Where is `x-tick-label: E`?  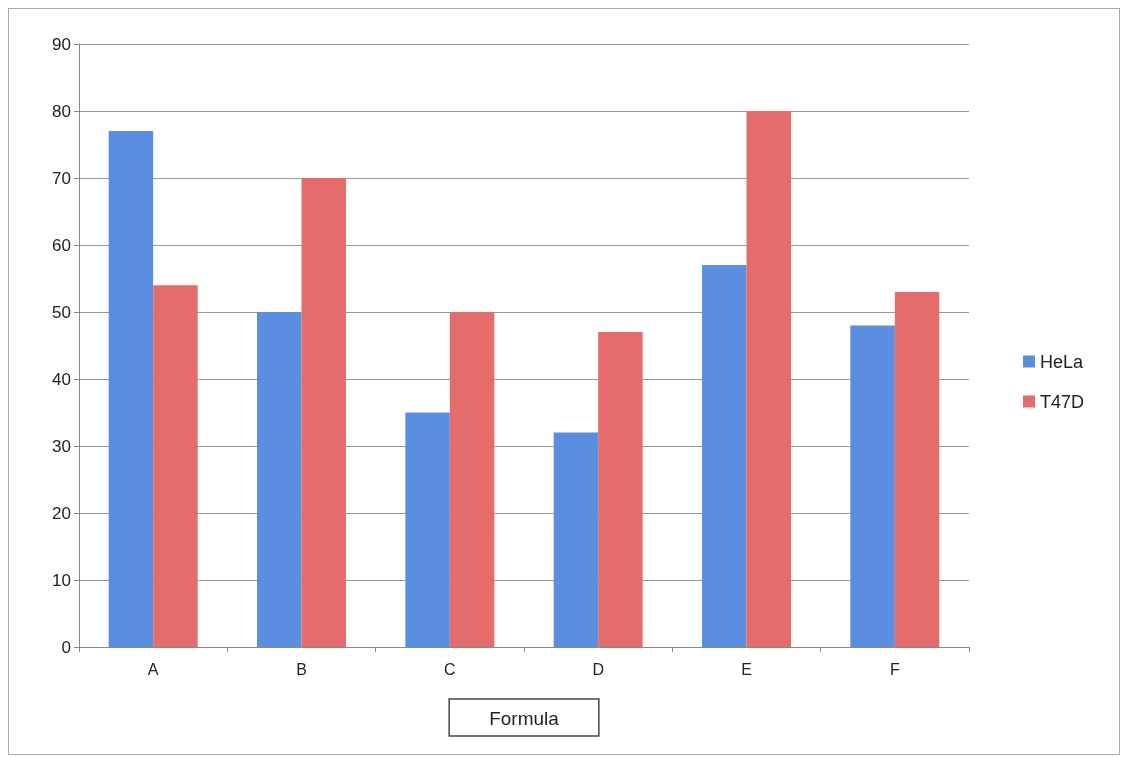
x-tick-label: E is located at coordinates (746, 669).